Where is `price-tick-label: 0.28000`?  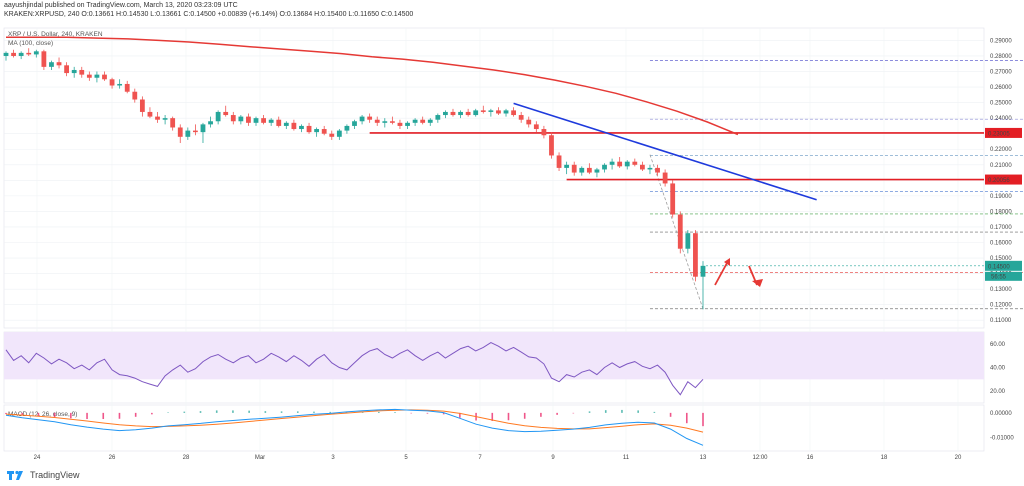 price-tick-label: 0.28000 is located at coordinates (1001, 57).